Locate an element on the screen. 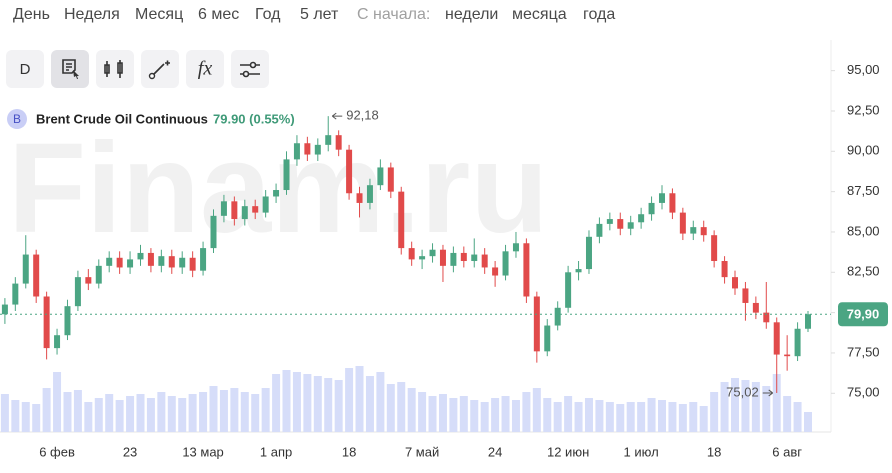 This screenshot has height=473, width=892. legend-badge-text: B is located at coordinates (17, 119).